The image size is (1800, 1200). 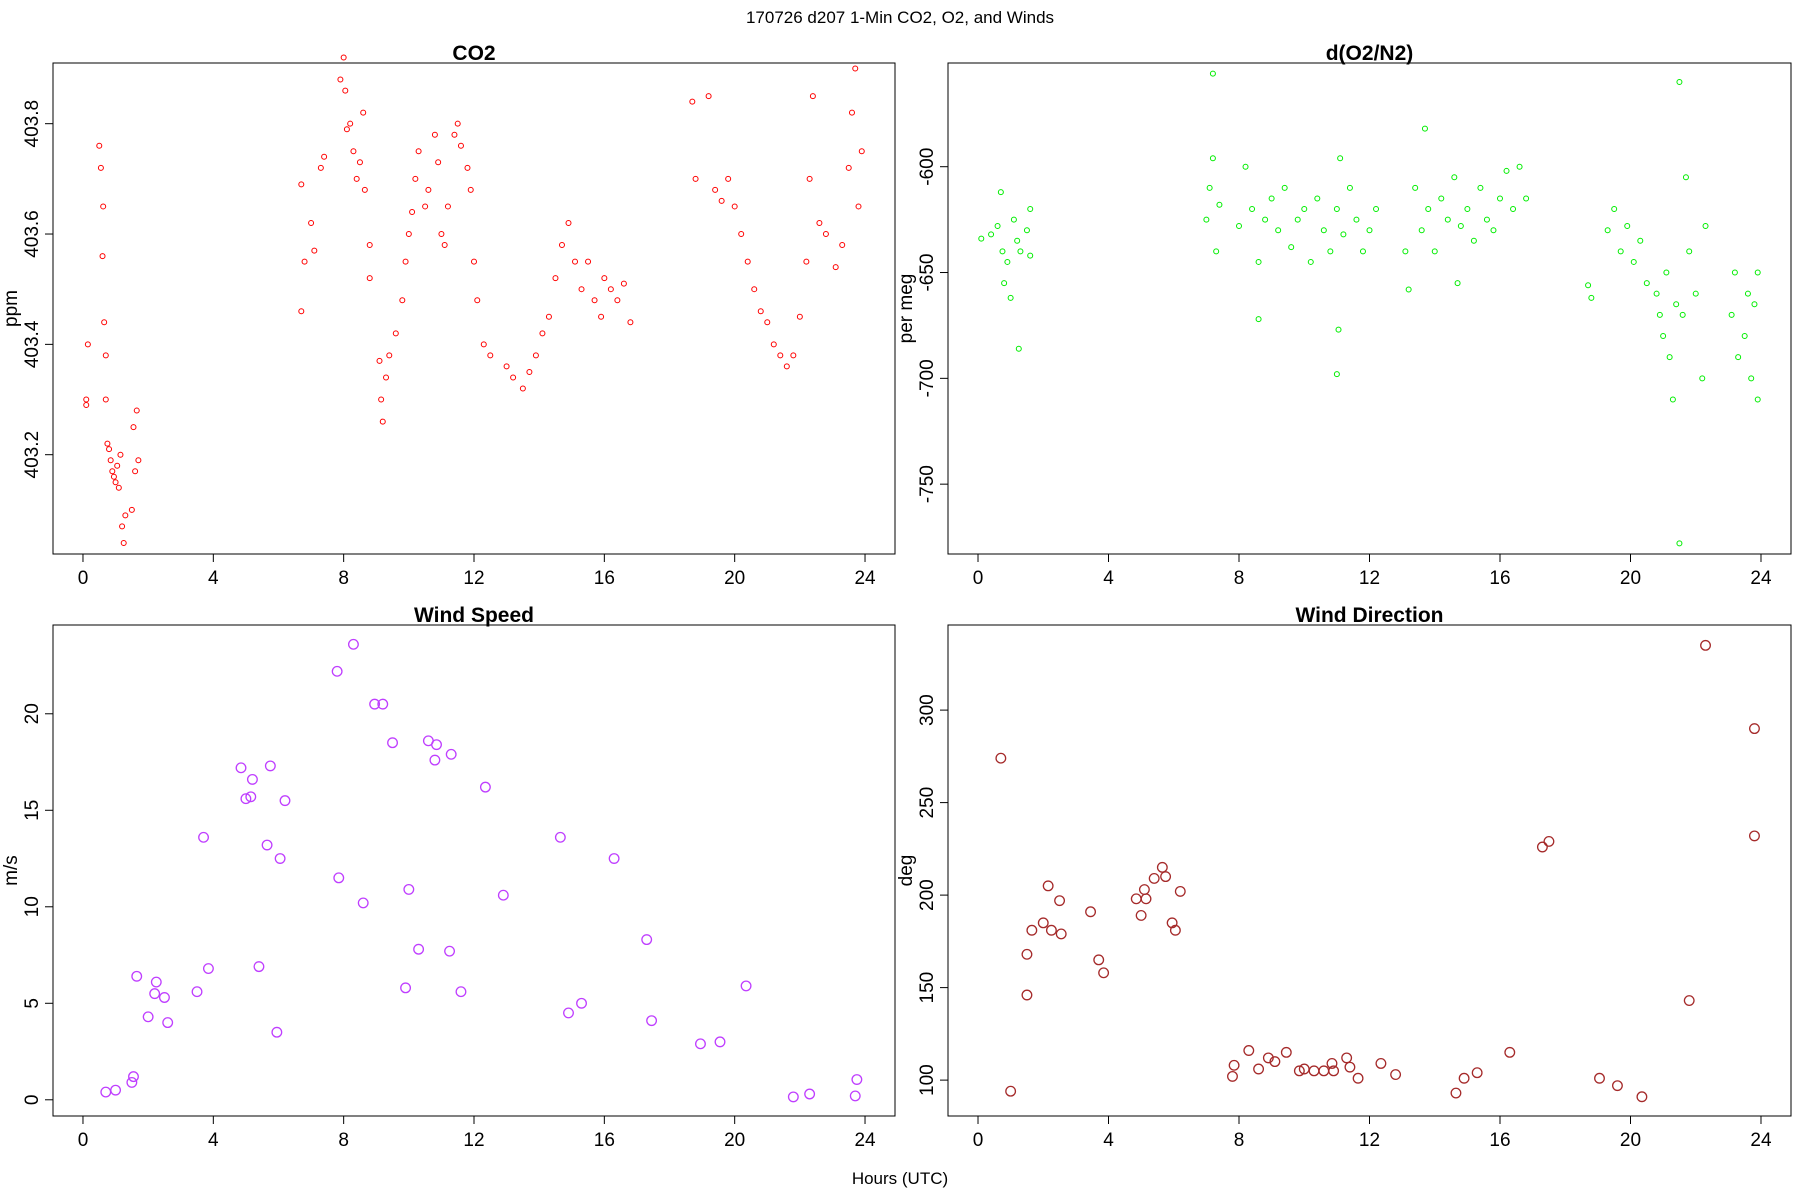 What do you see at coordinates (32, 344) in the screenshot?
I see `y-tick-label: 403.4` at bounding box center [32, 344].